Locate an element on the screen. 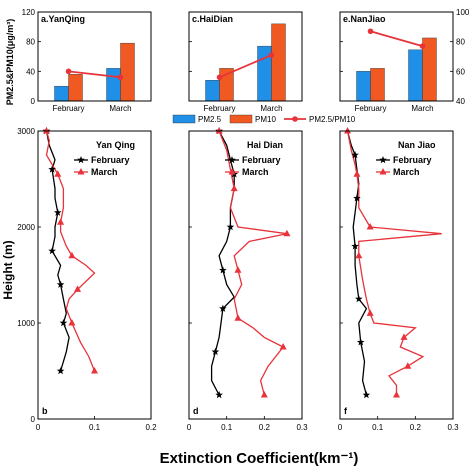 The width and height of the screenshot is (474, 474). bottom-y-axis-label: Height (m) is located at coordinates (8, 269).